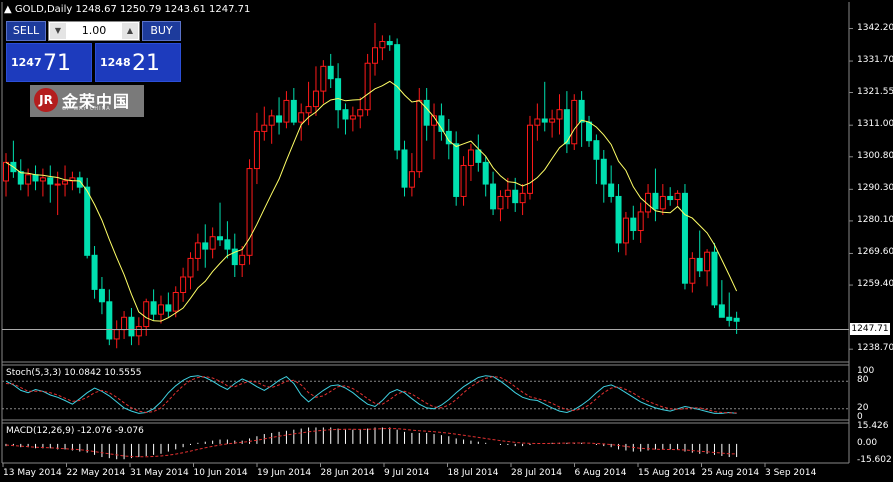  What do you see at coordinates (46, 100) in the screenshot?
I see `logo-mark-icon: JR` at bounding box center [46, 100].